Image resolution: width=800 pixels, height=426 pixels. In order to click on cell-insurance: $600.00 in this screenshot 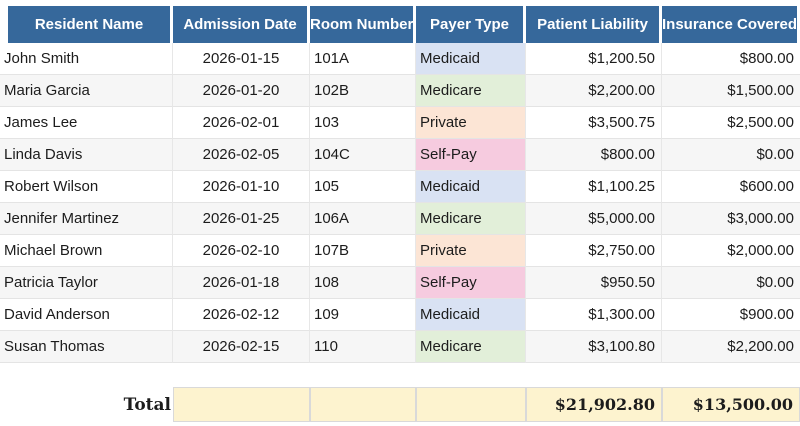, I will do `click(731, 187)`.